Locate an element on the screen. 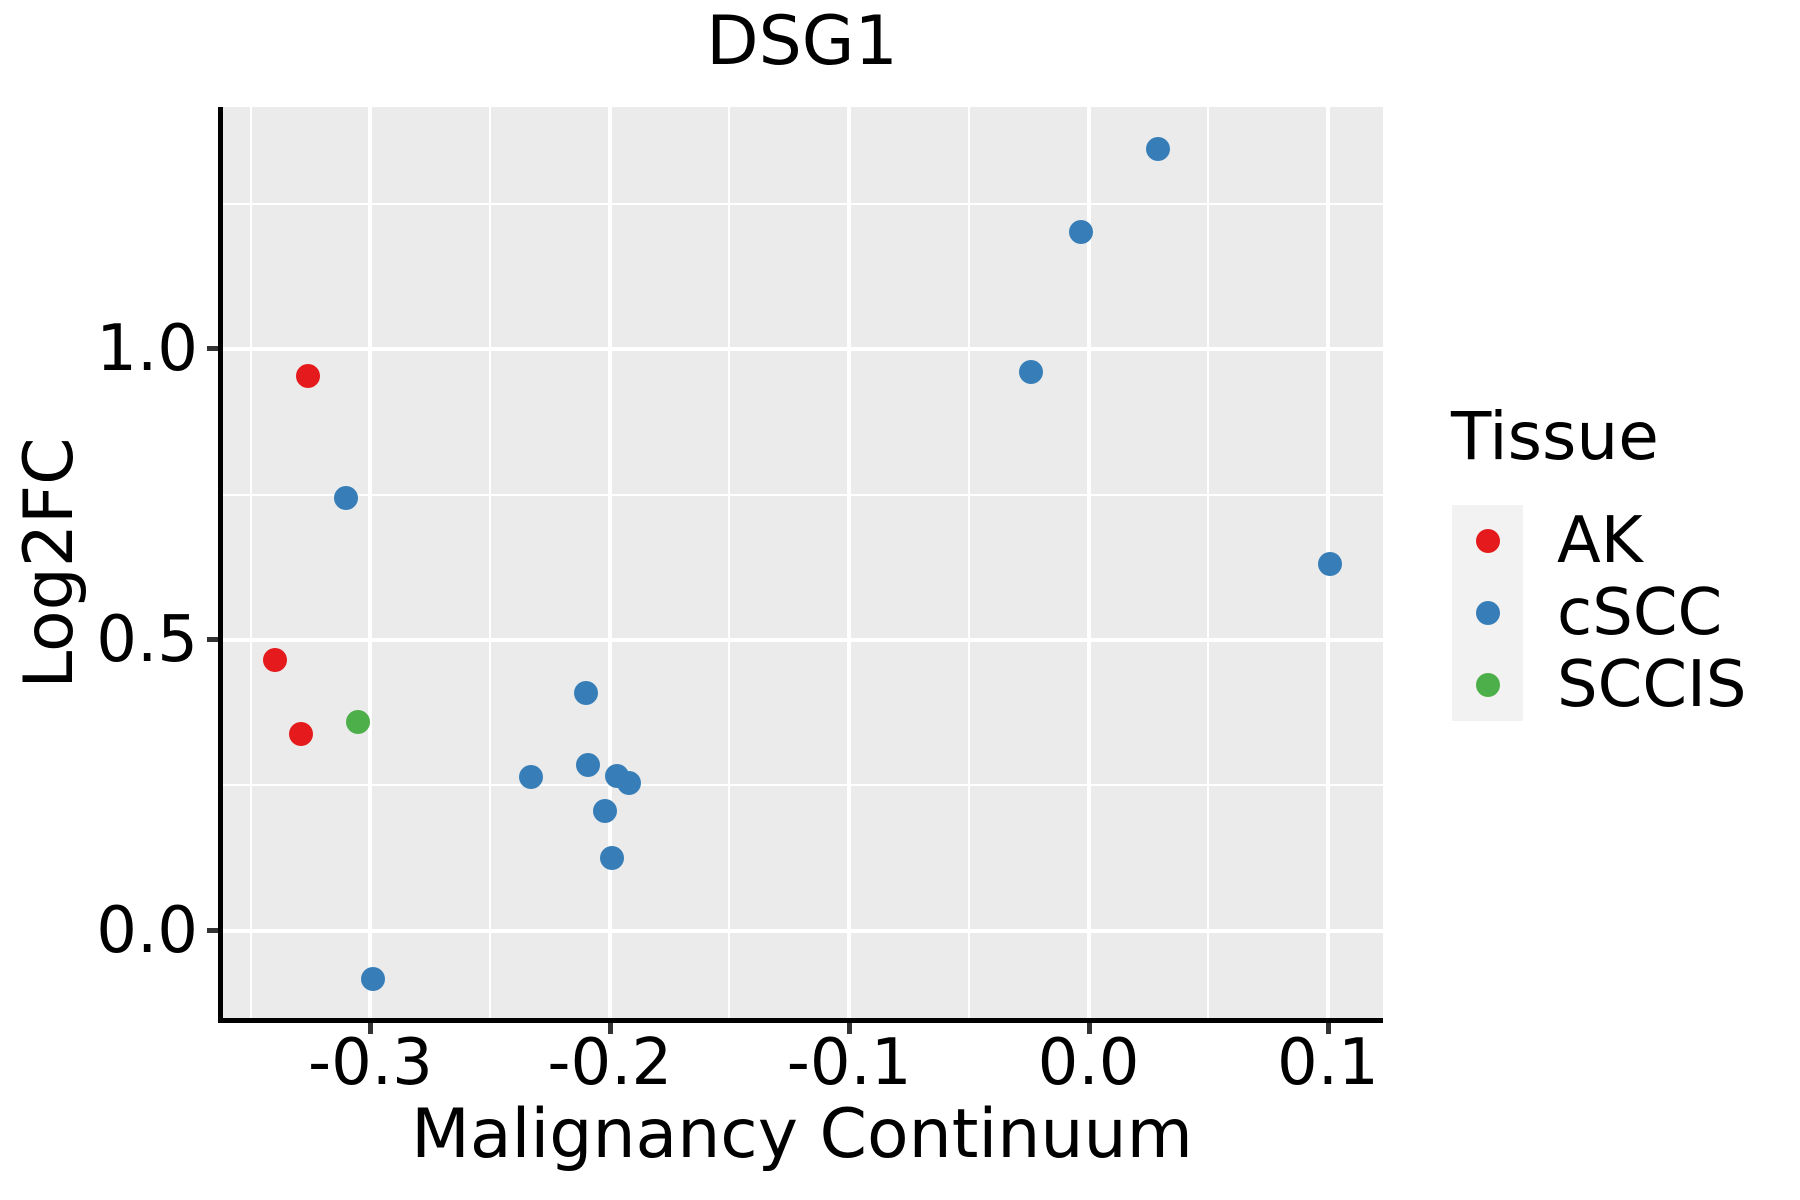 This screenshot has height=1200, width=1800. y-tick-label: 0.5 is located at coordinates (147, 640).